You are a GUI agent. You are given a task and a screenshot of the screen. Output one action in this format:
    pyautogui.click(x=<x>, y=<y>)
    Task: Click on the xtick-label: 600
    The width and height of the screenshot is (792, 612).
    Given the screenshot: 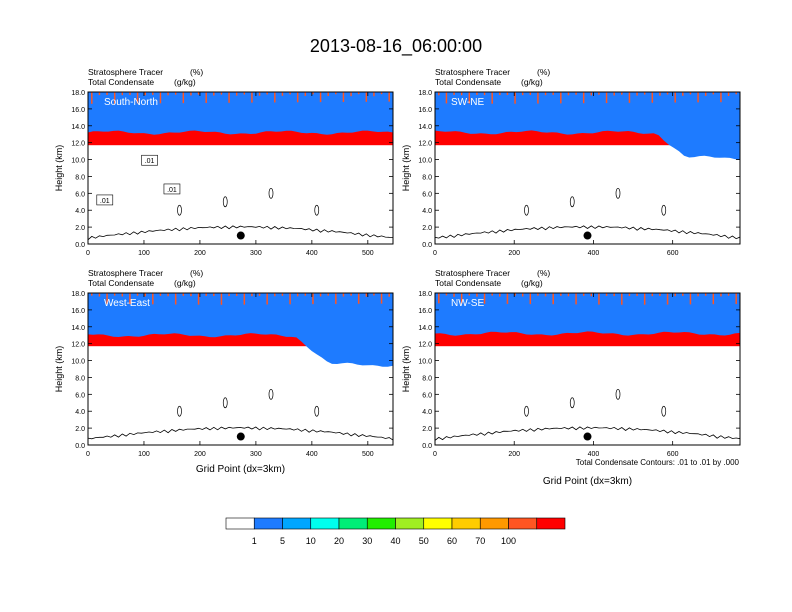 What is the action you would take?
    pyautogui.click(x=673, y=454)
    